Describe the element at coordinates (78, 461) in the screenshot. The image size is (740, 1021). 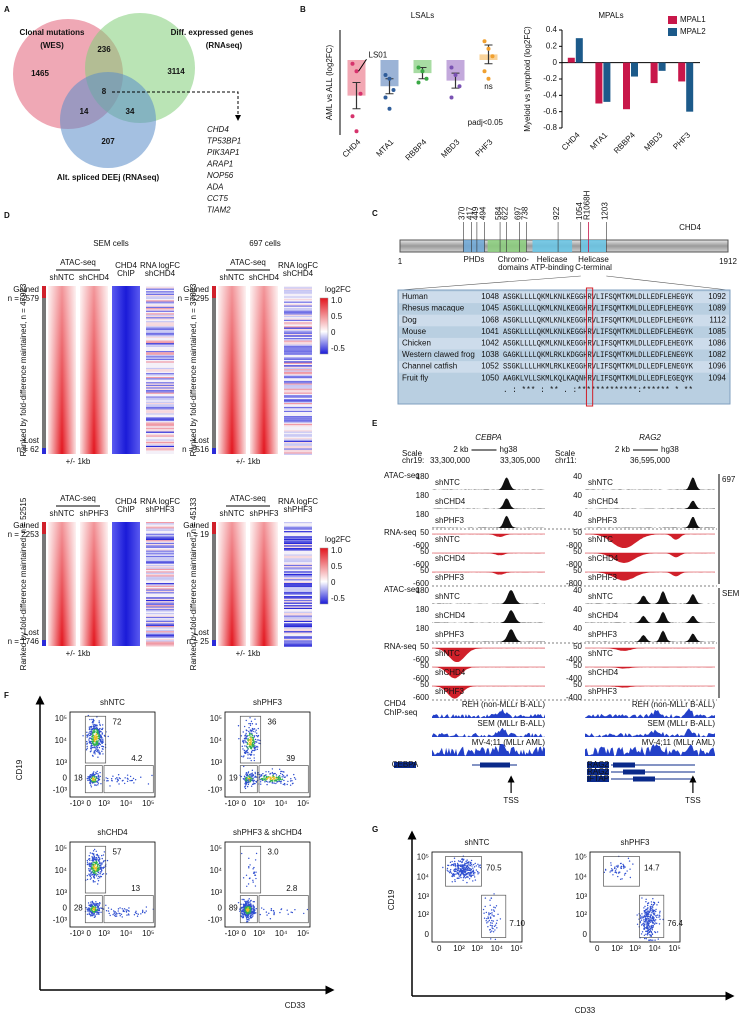
I see `window-label: +/- 1kb` at that location.